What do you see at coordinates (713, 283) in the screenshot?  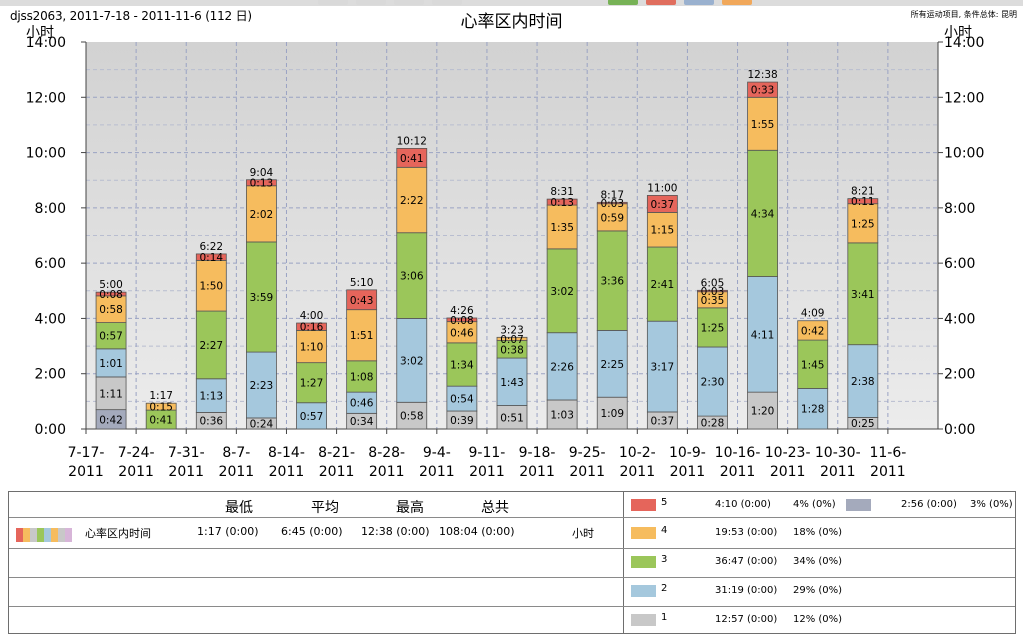 I see `bar-total-label: 6:05` at bounding box center [713, 283].